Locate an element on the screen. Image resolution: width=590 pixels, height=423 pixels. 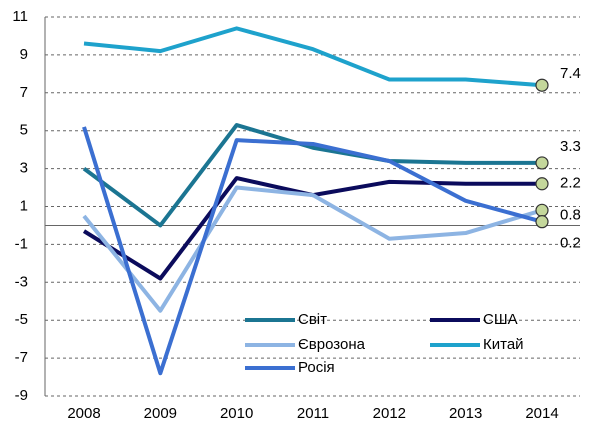
y-tick-label: 7 is located at coordinates (24, 92).